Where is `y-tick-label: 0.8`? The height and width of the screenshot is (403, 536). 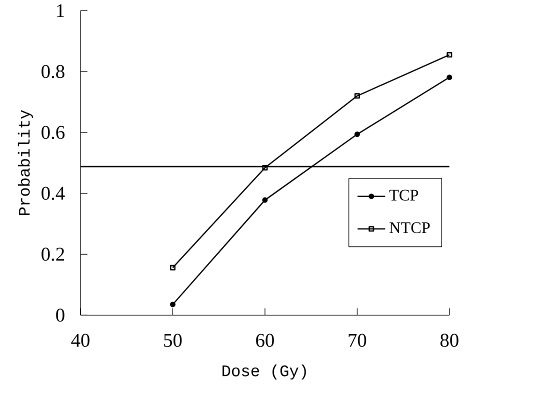
y-tick-label: 0.8 is located at coordinates (53, 71).